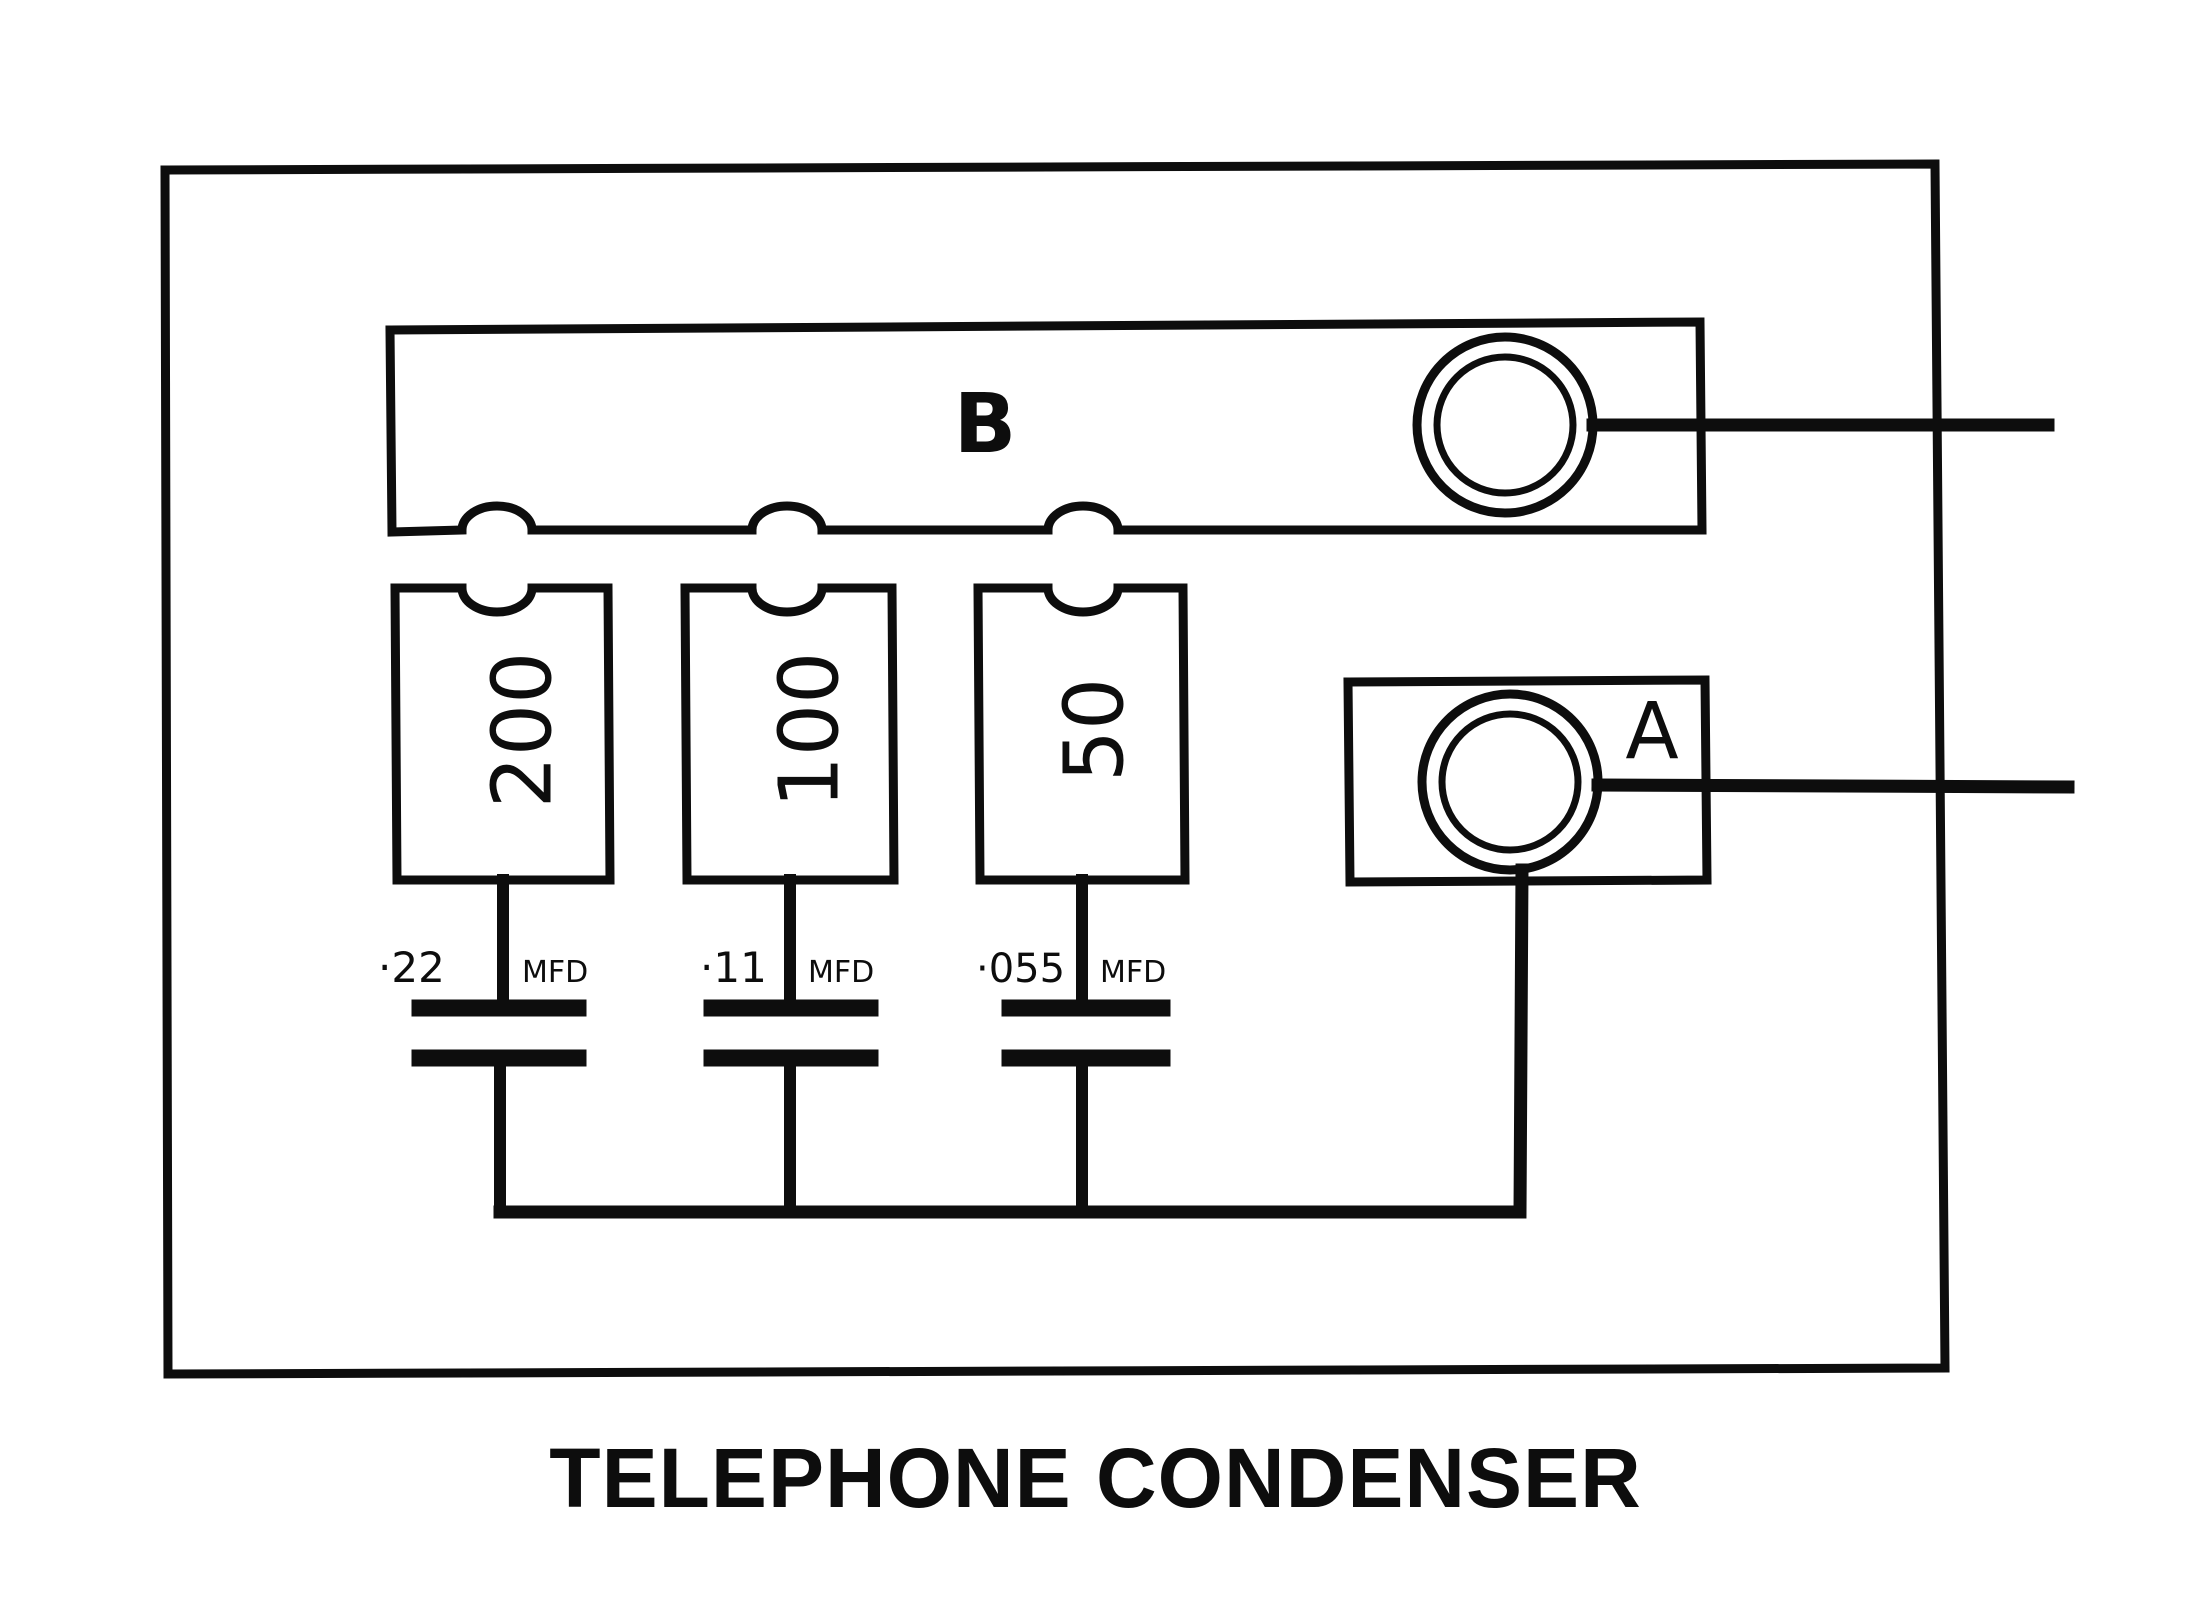  What do you see at coordinates (1833, 786) in the screenshot?
I see `lead-wire-a` at bounding box center [1833, 786].